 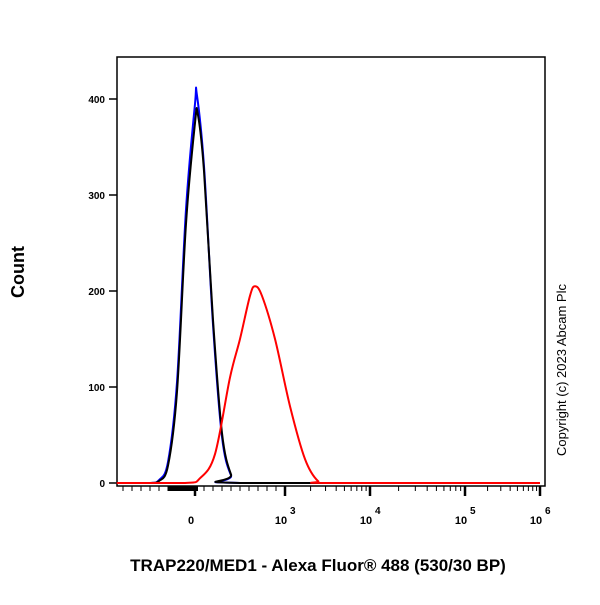 I want to click on x-tick-cluster, so click(x=183, y=488).